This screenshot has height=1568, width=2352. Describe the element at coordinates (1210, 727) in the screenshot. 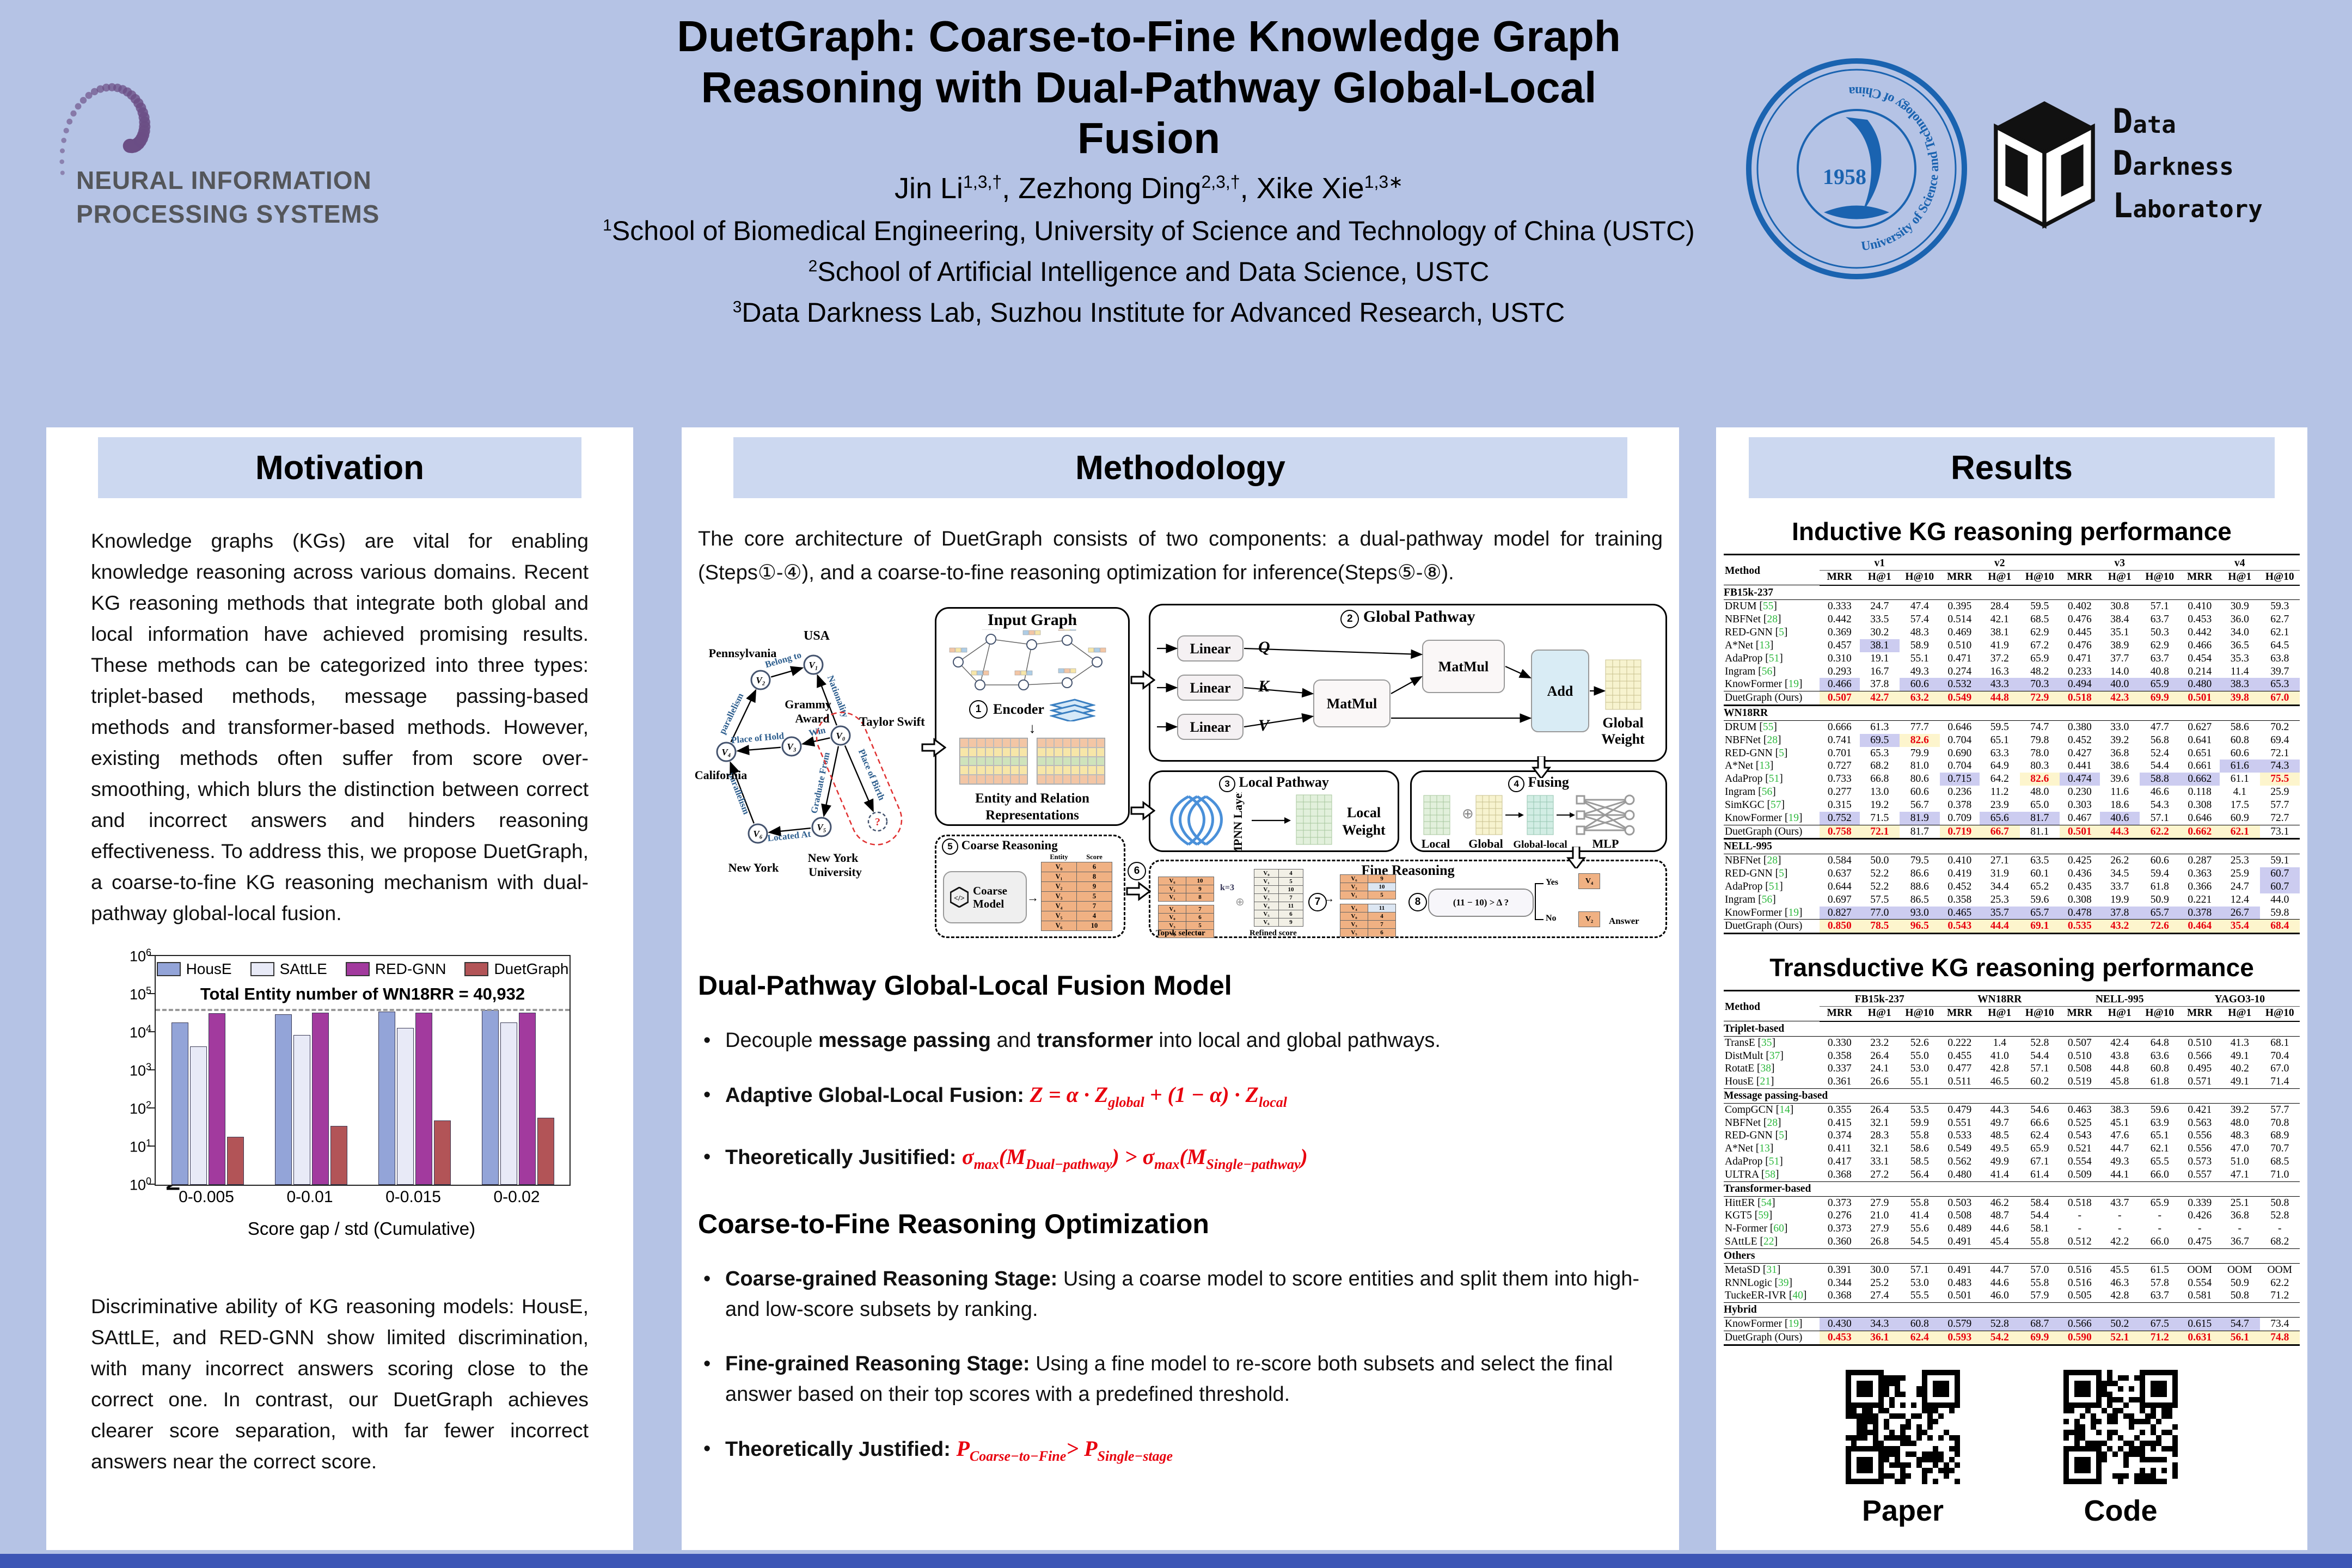

I see `svg-text: Linear` at that location.